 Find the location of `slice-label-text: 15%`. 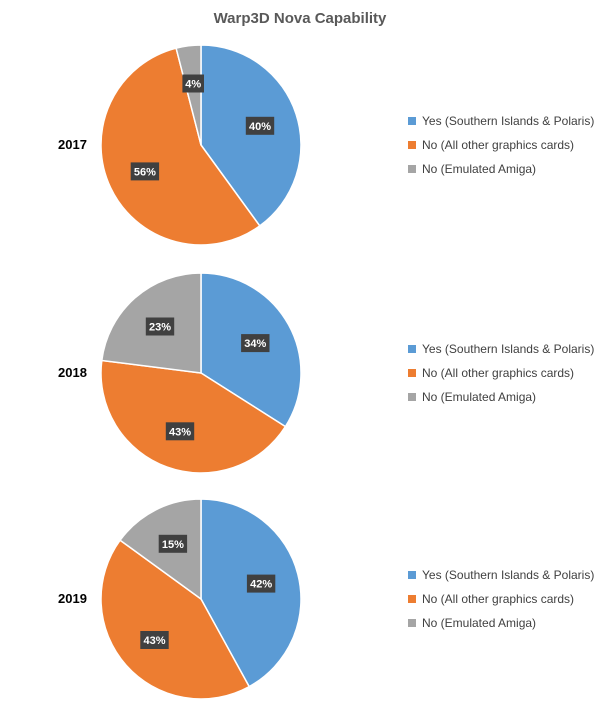

slice-label-text: 15% is located at coordinates (173, 545).